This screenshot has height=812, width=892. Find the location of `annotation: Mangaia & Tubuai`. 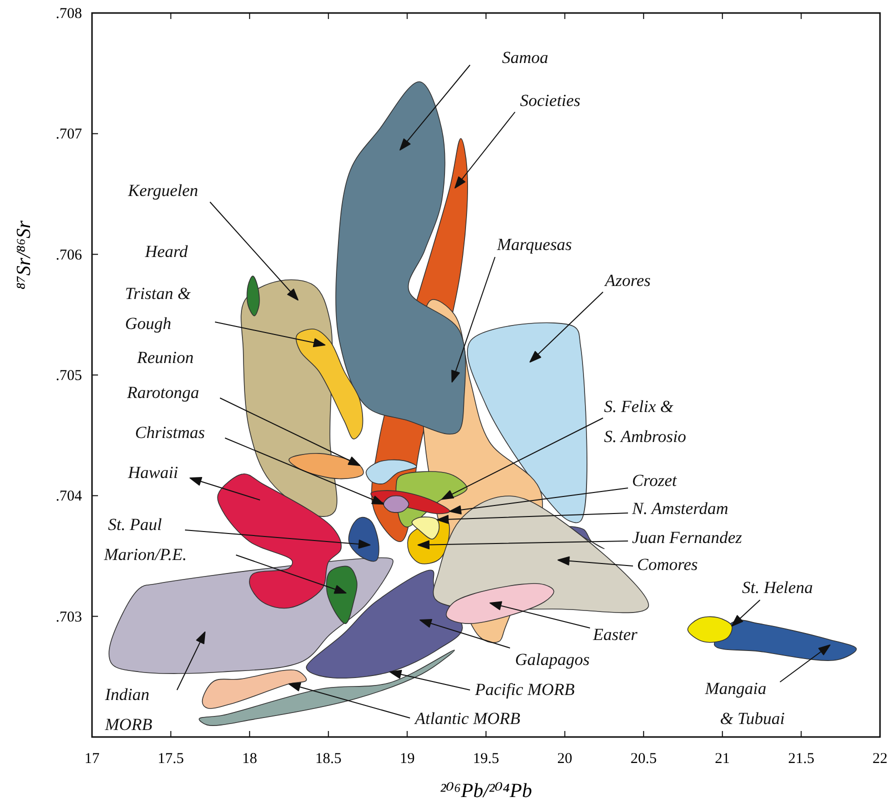

annotation: Mangaia & Tubuai is located at coordinates (744, 703).